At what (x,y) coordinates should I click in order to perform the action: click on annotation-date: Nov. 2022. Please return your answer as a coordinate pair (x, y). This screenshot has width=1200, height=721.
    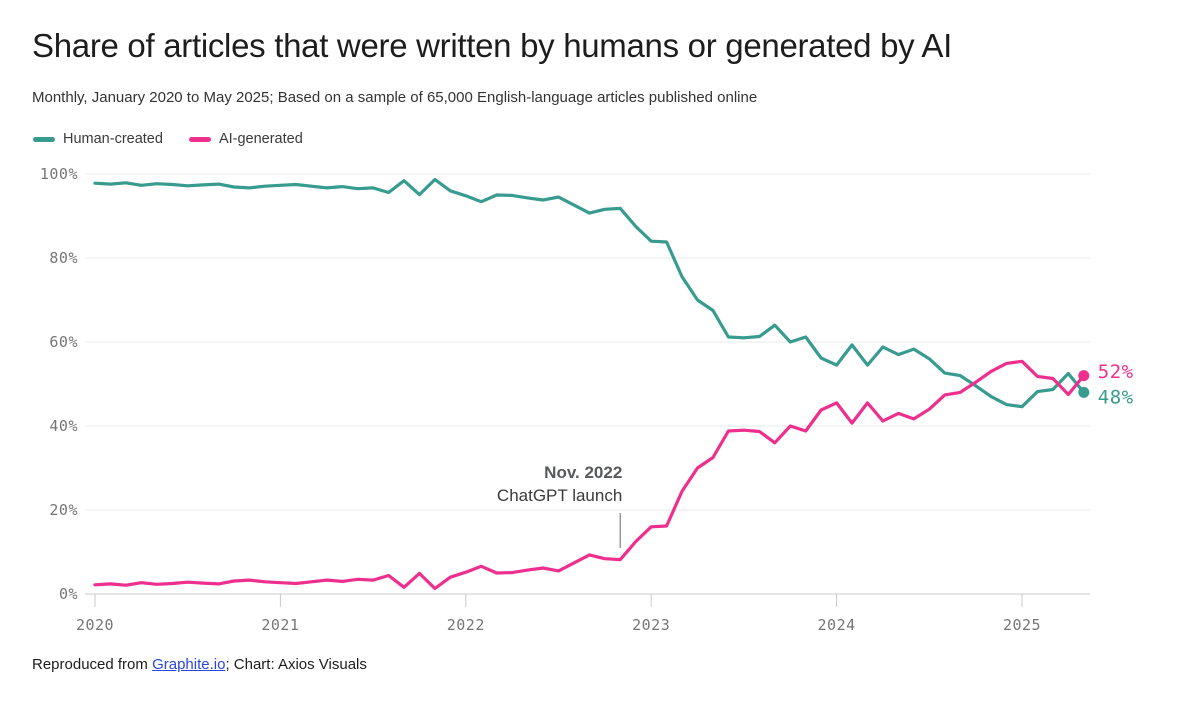
    Looking at the image, I should click on (583, 472).